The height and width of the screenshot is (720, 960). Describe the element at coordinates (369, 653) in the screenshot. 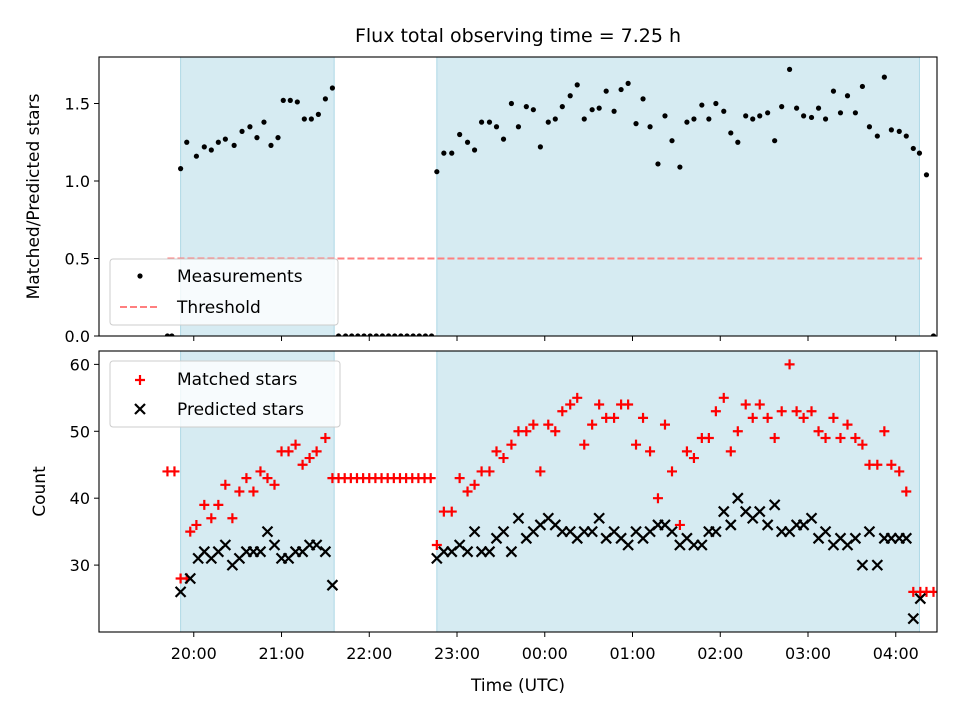

I see `x-tick-label: 22:00` at that location.